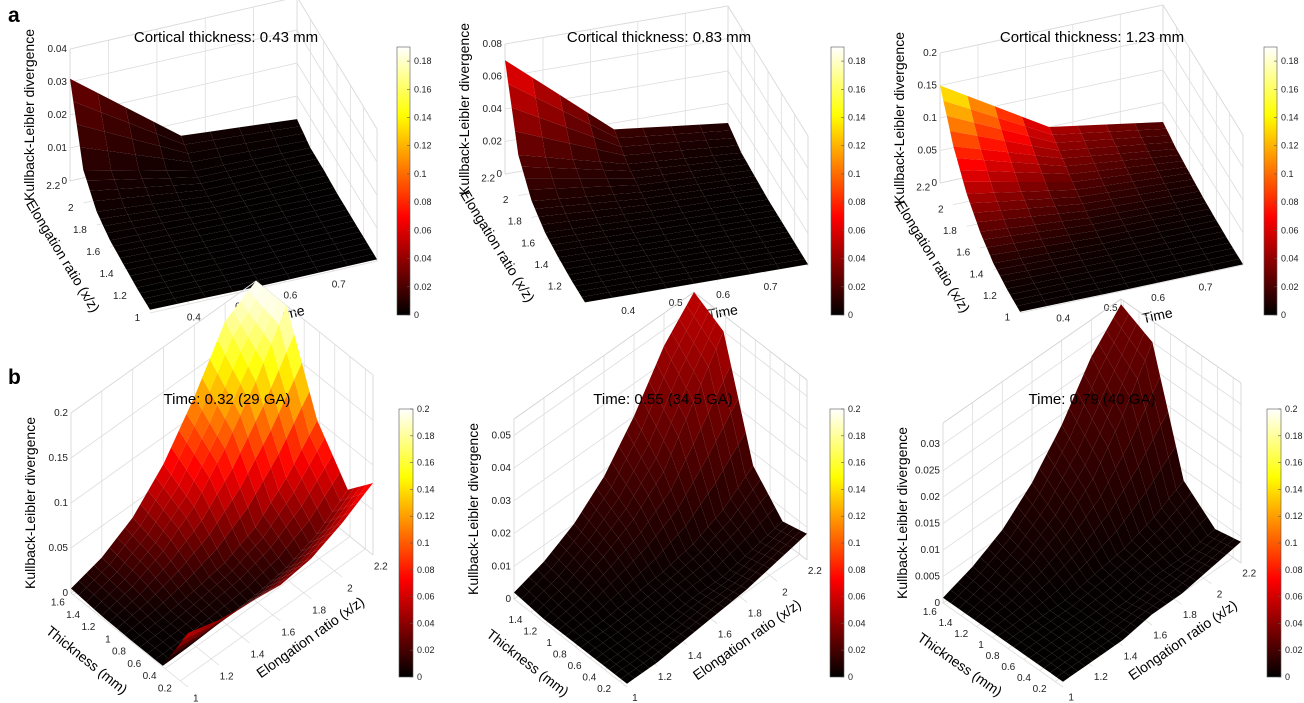  What do you see at coordinates (403, 181) in the screenshot?
I see `colorbar` at bounding box center [403, 181].